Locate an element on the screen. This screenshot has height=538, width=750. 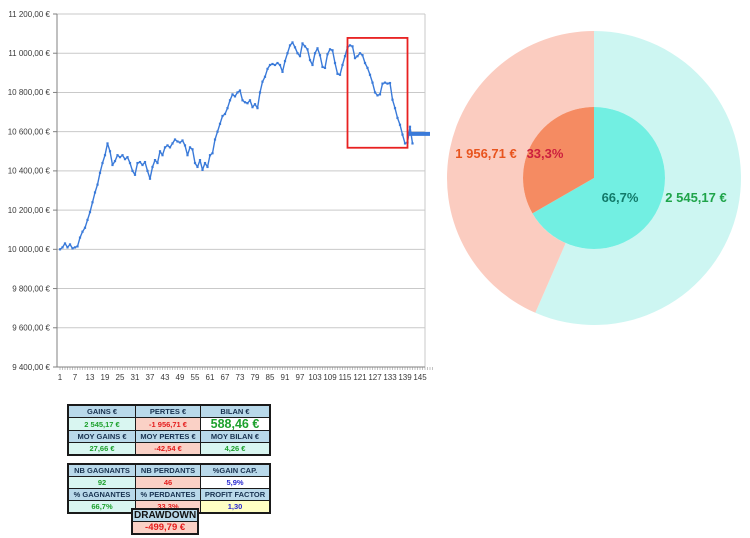
moy-pertes-value-cell: -42,54 € is located at coordinates (168, 449).